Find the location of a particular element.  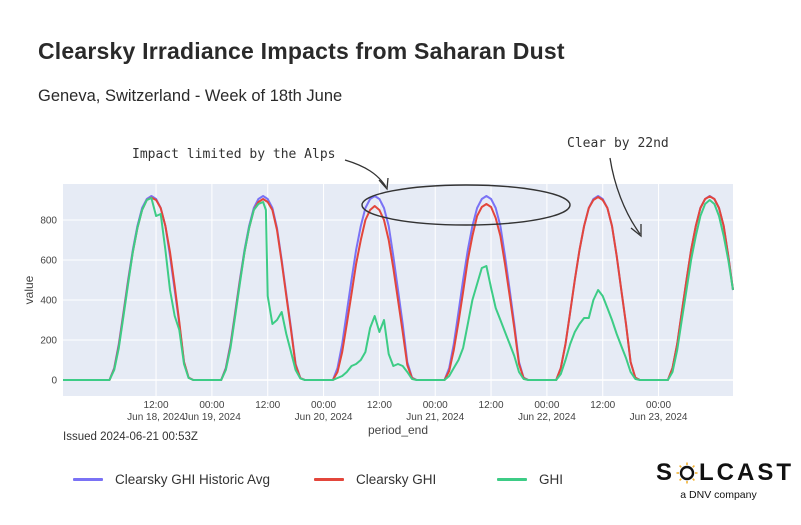

x-tick-date: Jun 22, 2024 is located at coordinates (547, 417).